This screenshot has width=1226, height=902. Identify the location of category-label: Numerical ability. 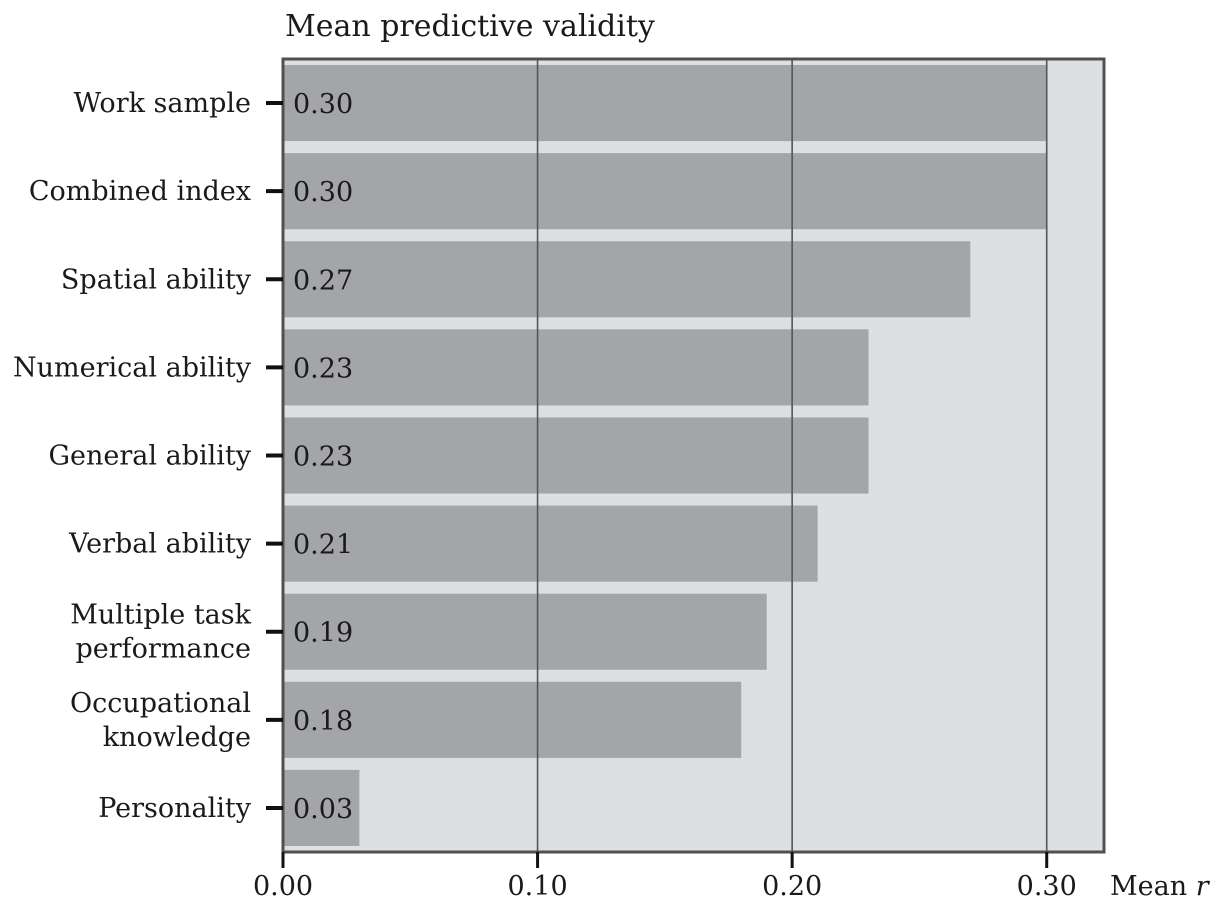
(132, 367).